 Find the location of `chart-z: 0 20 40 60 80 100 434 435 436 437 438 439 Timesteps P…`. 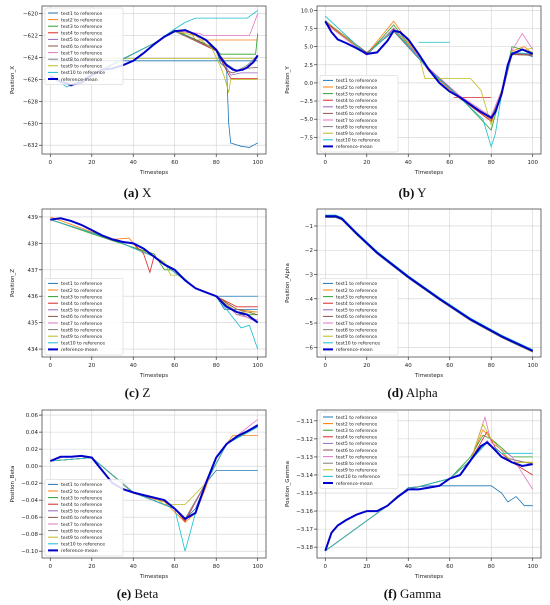

chart-z: 0 20 40 60 80 100 434 435 436 437 438 439 Timesteps P… is located at coordinates (138, 293).